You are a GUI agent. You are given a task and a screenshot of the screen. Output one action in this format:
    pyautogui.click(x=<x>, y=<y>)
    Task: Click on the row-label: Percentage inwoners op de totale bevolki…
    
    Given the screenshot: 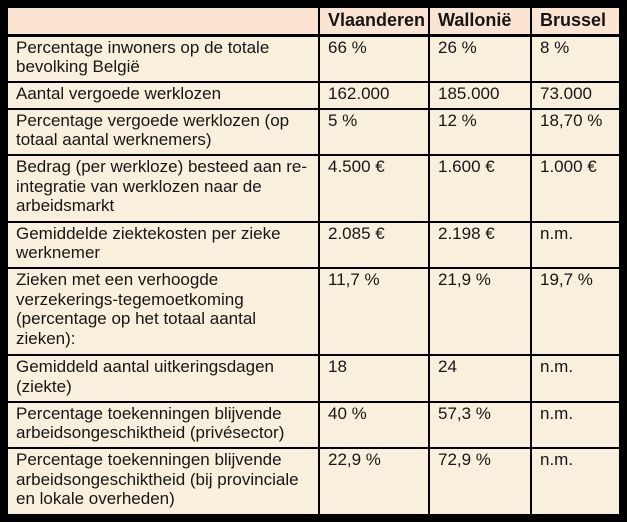 What is the action you would take?
    pyautogui.click(x=163, y=59)
    